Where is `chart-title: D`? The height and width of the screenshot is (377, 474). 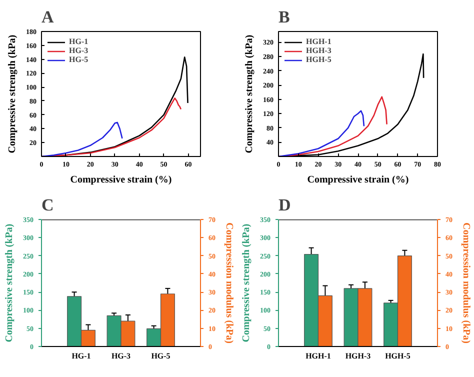
chart-title: D is located at coordinates (284, 205).